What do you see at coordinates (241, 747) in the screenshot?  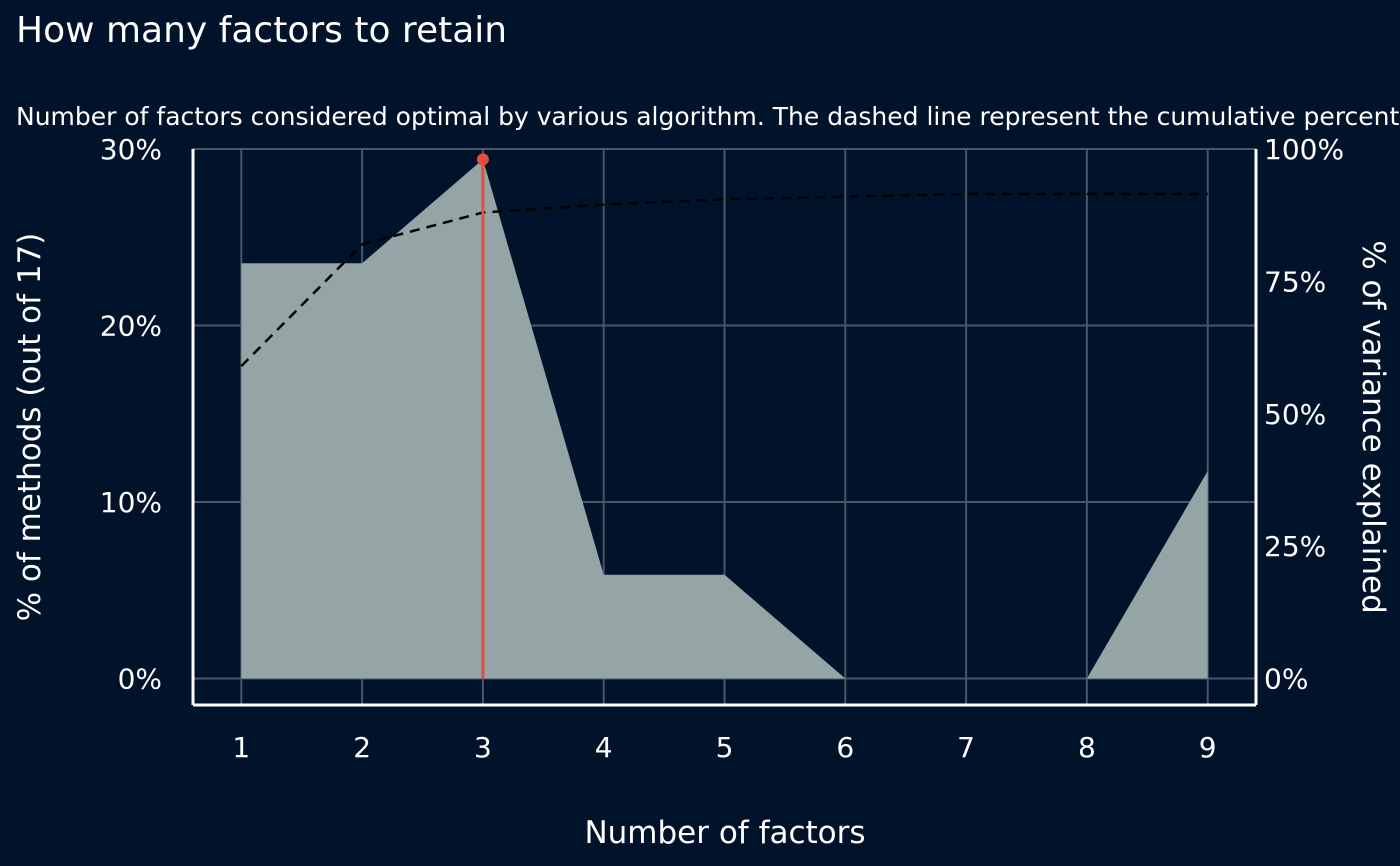 I see `x-tick-label-1: 1` at bounding box center [241, 747].